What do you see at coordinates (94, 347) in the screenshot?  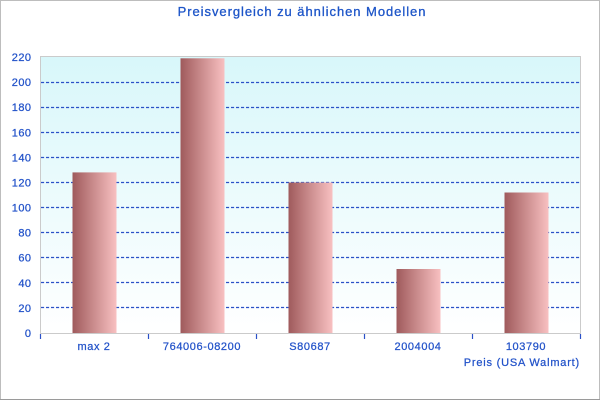 I see `svg-text: max 2` at bounding box center [94, 347].